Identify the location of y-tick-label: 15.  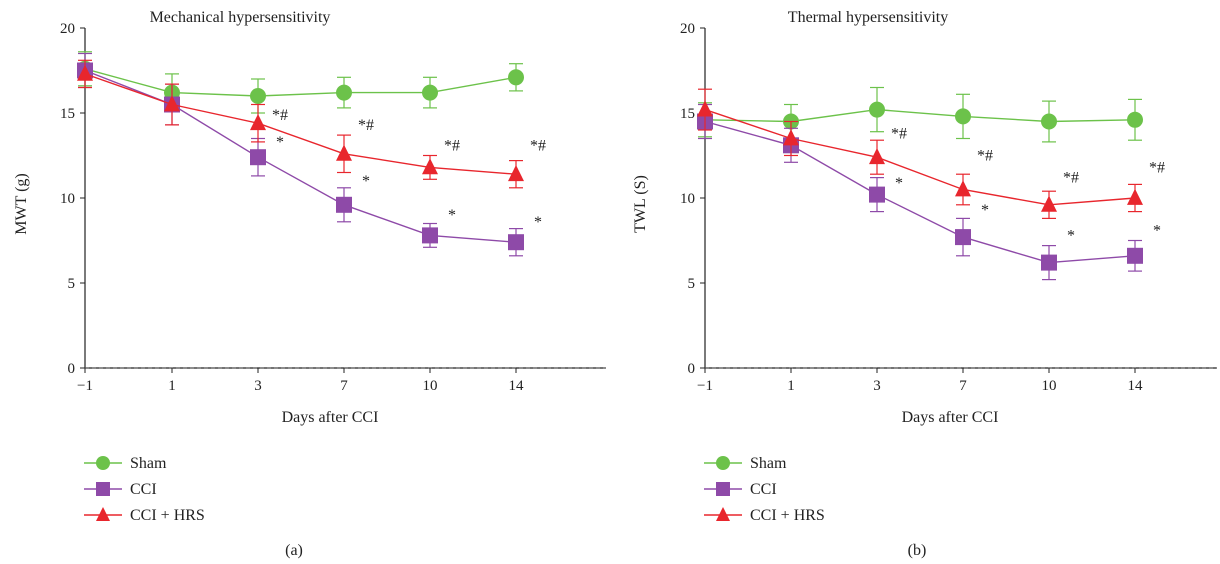
(67, 114).